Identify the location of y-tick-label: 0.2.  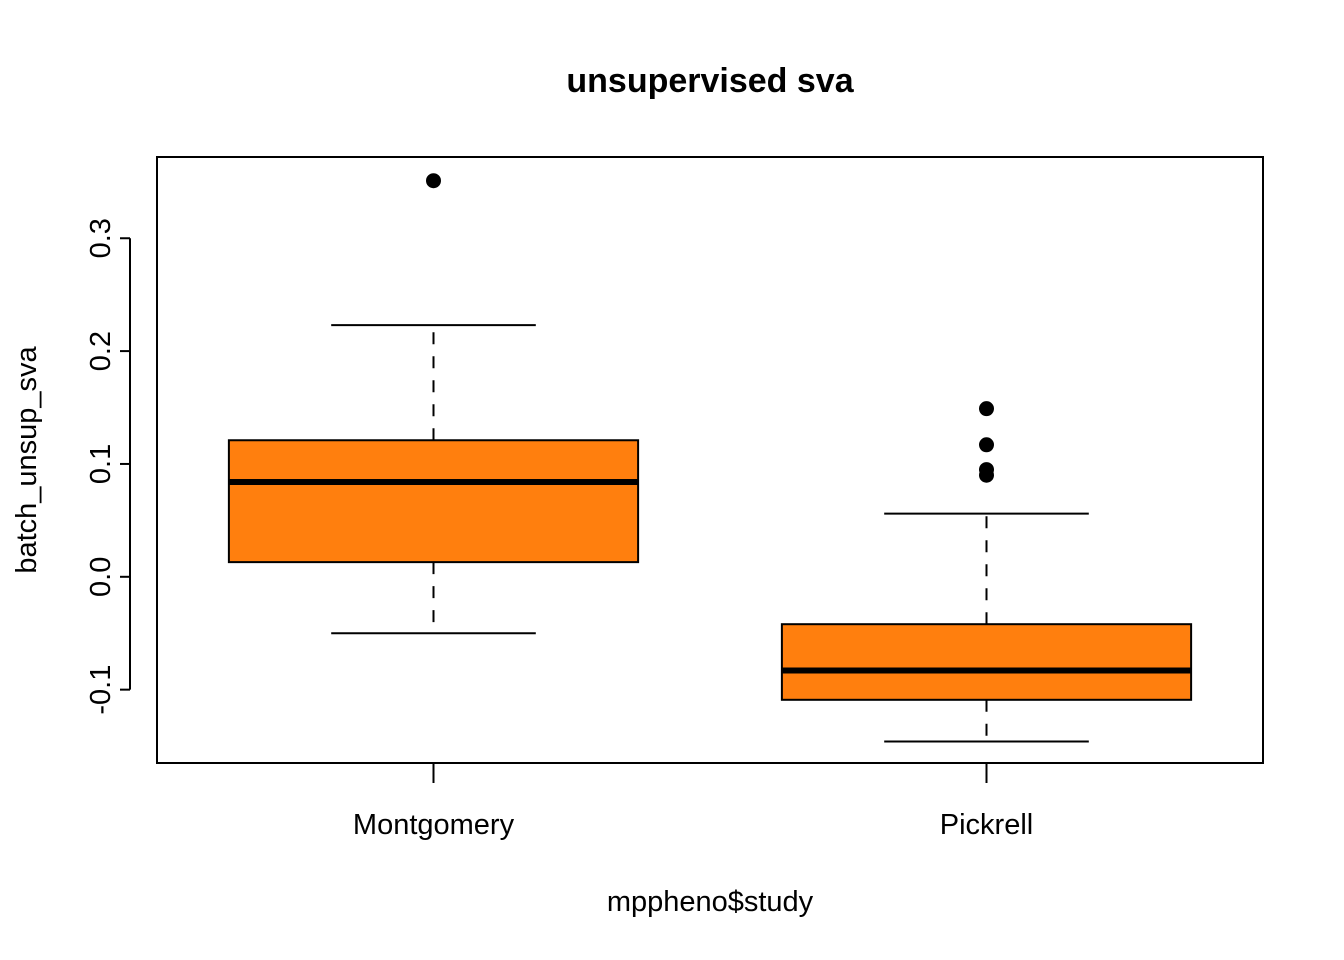
(101, 351).